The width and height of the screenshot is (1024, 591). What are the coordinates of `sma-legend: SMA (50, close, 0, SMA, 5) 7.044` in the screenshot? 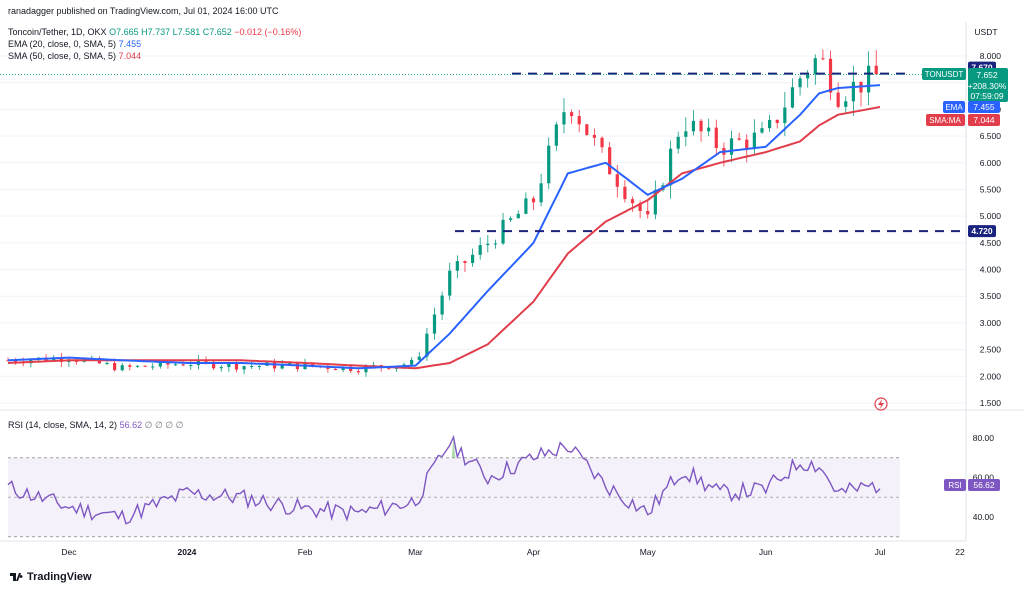 It's located at (74, 56).